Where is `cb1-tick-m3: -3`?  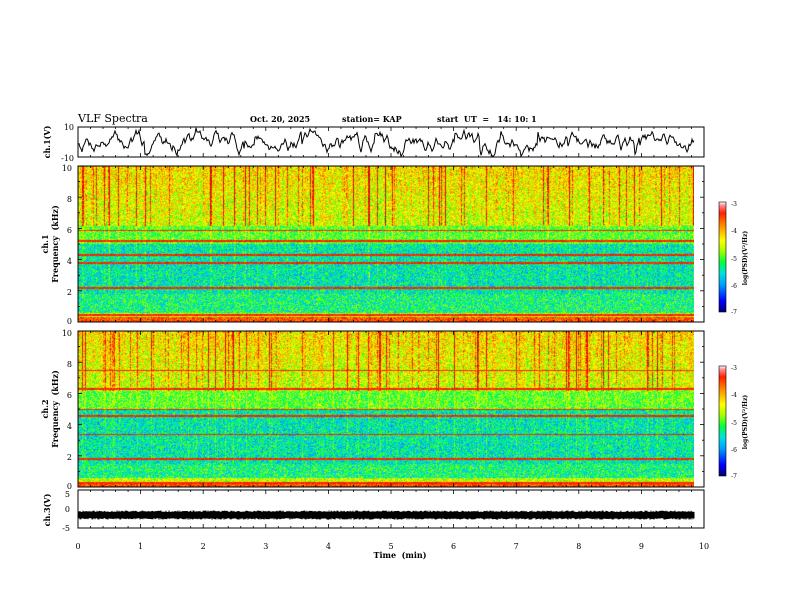
cb1-tick-m3: -3 is located at coordinates (734, 204).